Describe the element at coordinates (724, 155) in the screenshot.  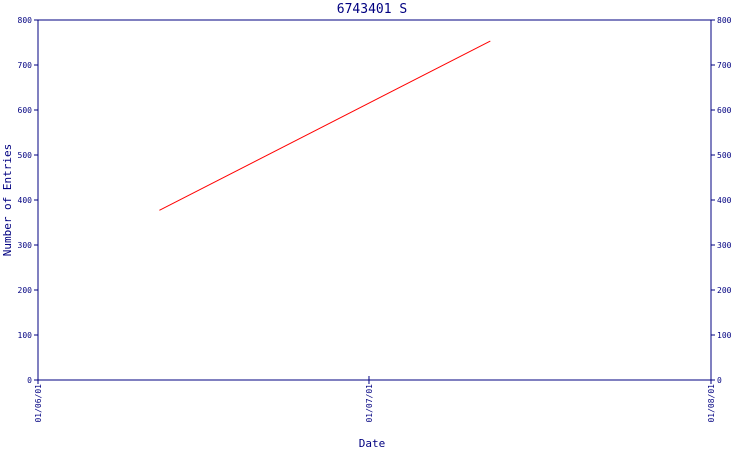
I see `y-tick-label-right: 500` at that location.